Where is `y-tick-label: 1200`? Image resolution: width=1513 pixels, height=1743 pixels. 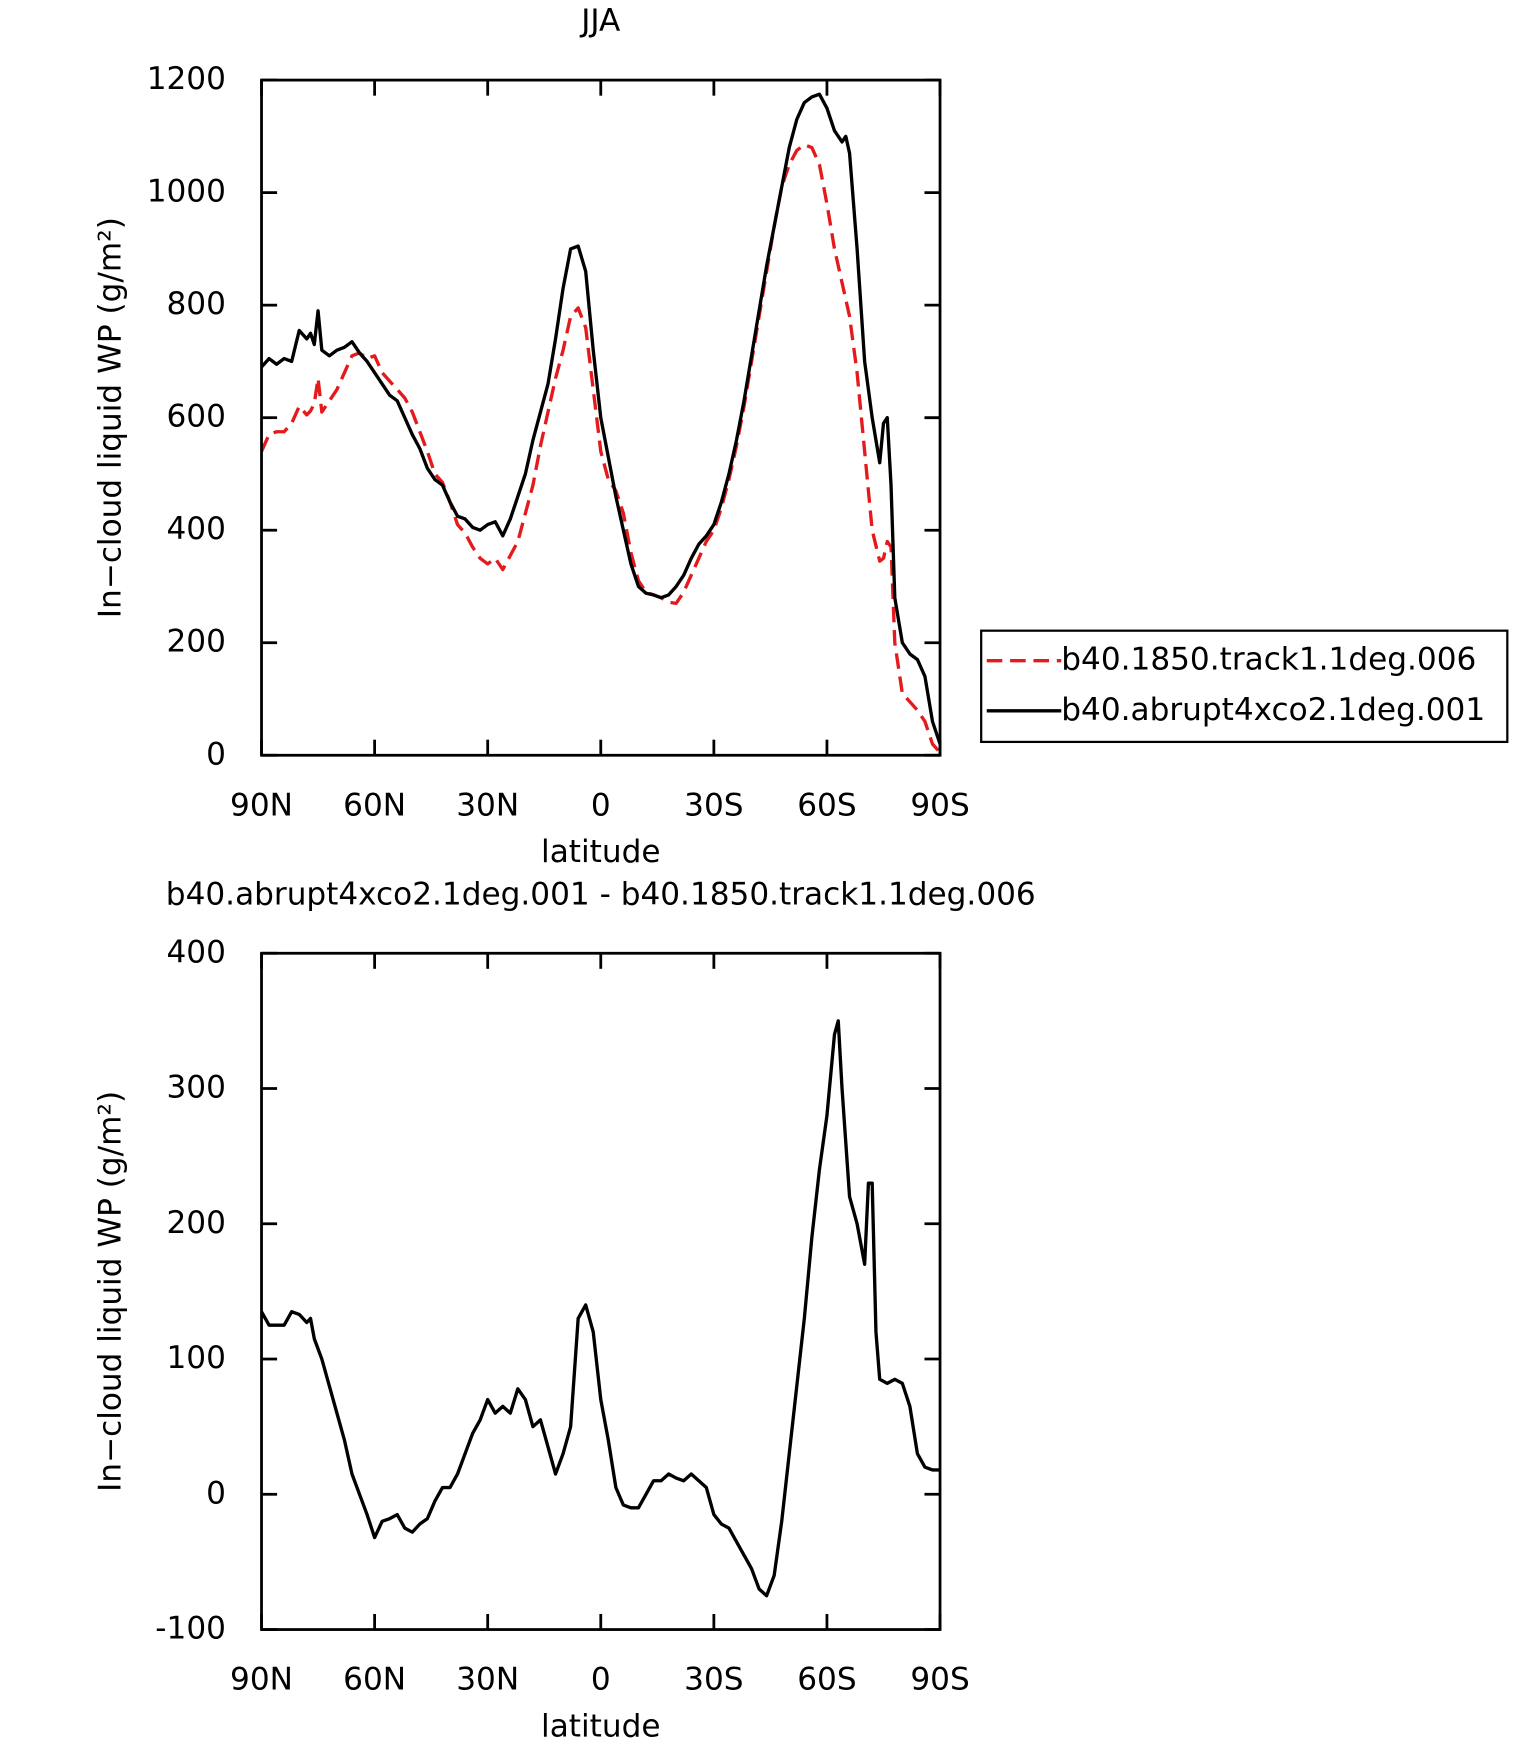
y-tick-label: 1200 is located at coordinates (186, 79).